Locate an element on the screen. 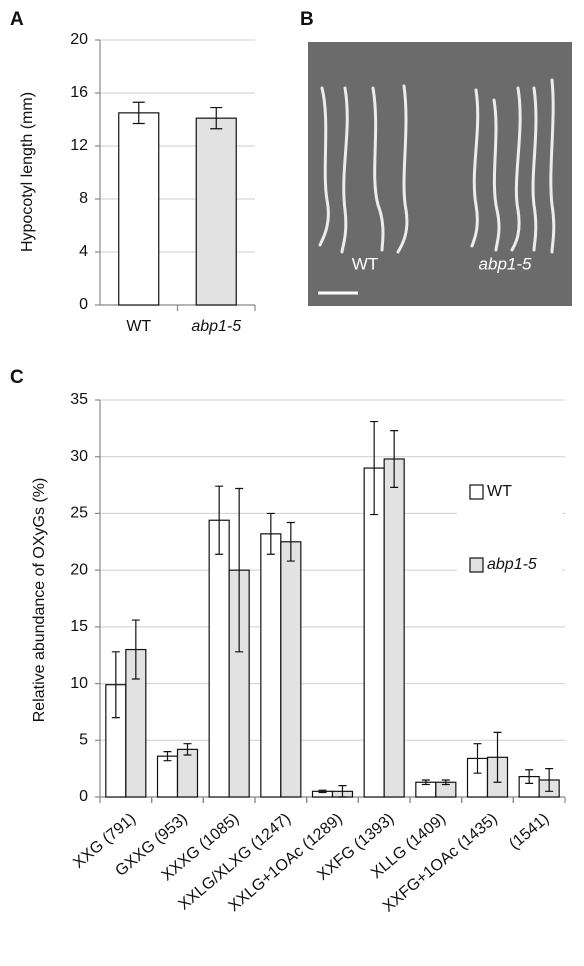 The image size is (584, 966). y-tick-label: 5 is located at coordinates (83, 740).